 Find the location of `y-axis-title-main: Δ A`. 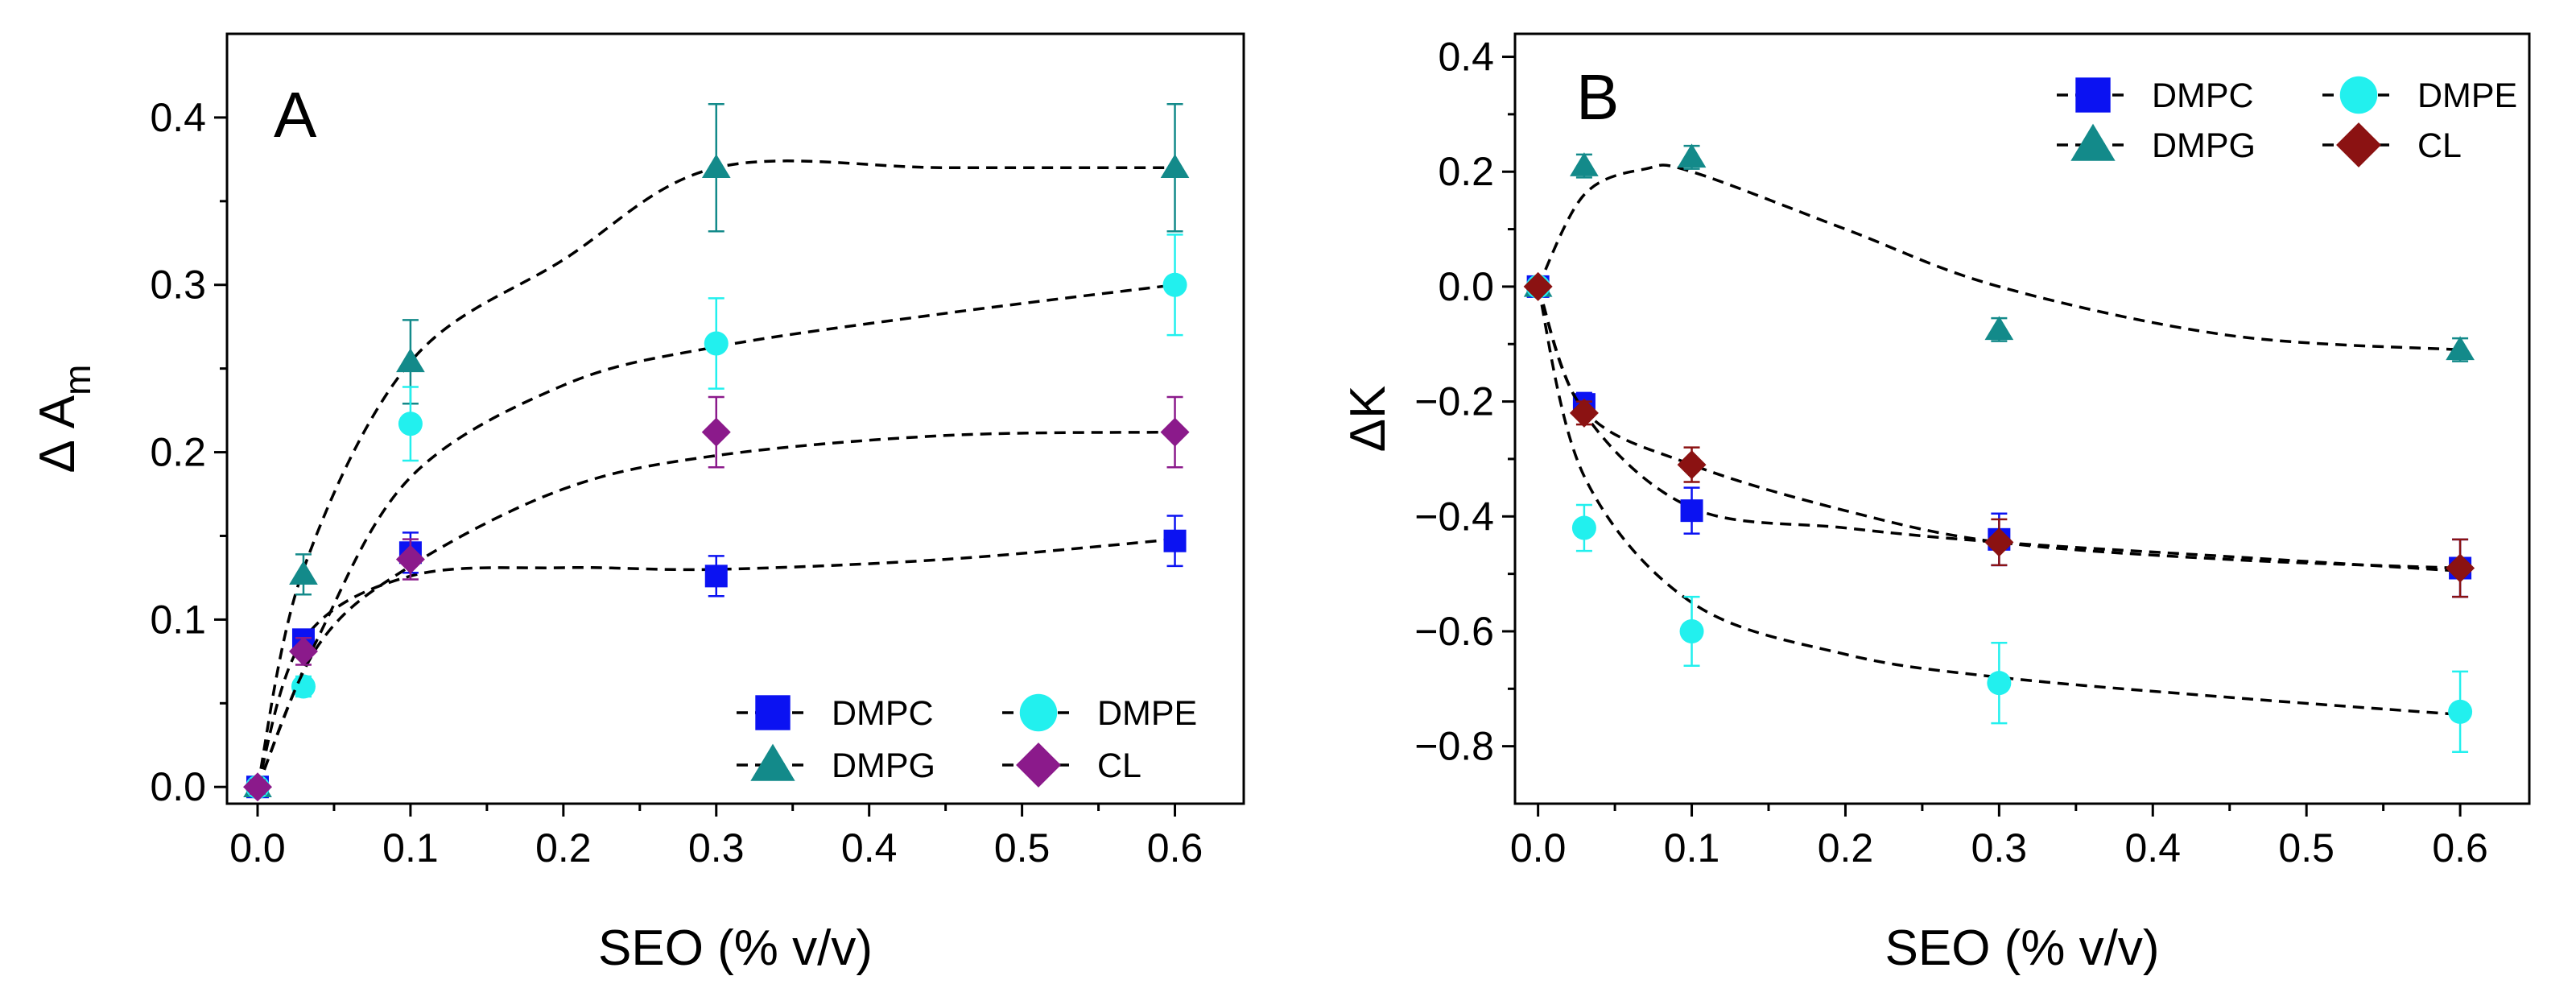

y-axis-title-main: Δ A is located at coordinates (57, 434).